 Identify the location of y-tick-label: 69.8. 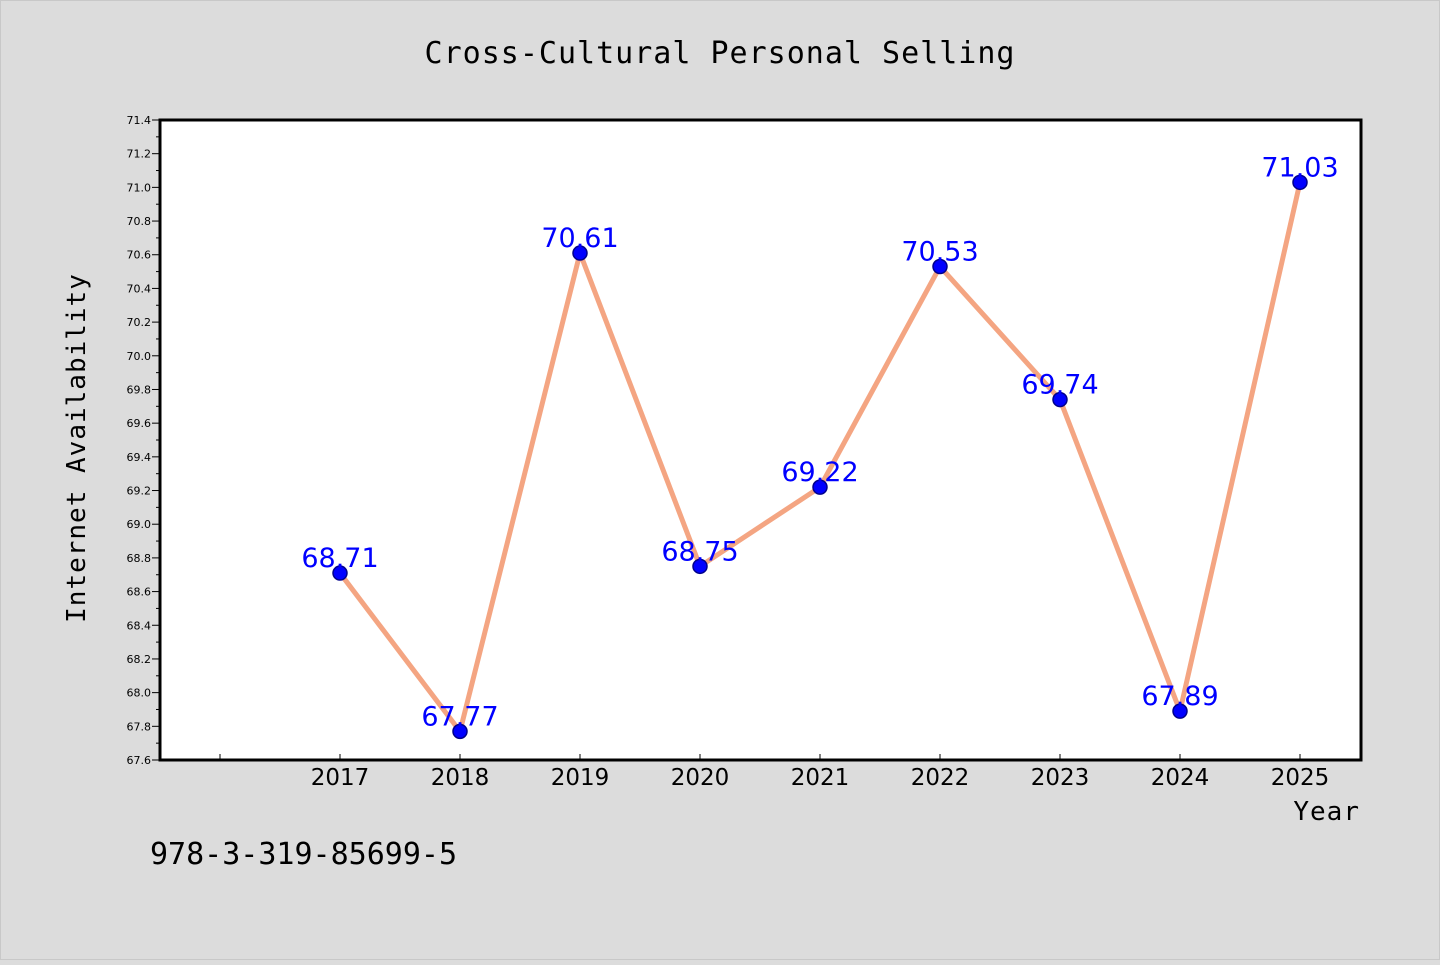
(139, 389).